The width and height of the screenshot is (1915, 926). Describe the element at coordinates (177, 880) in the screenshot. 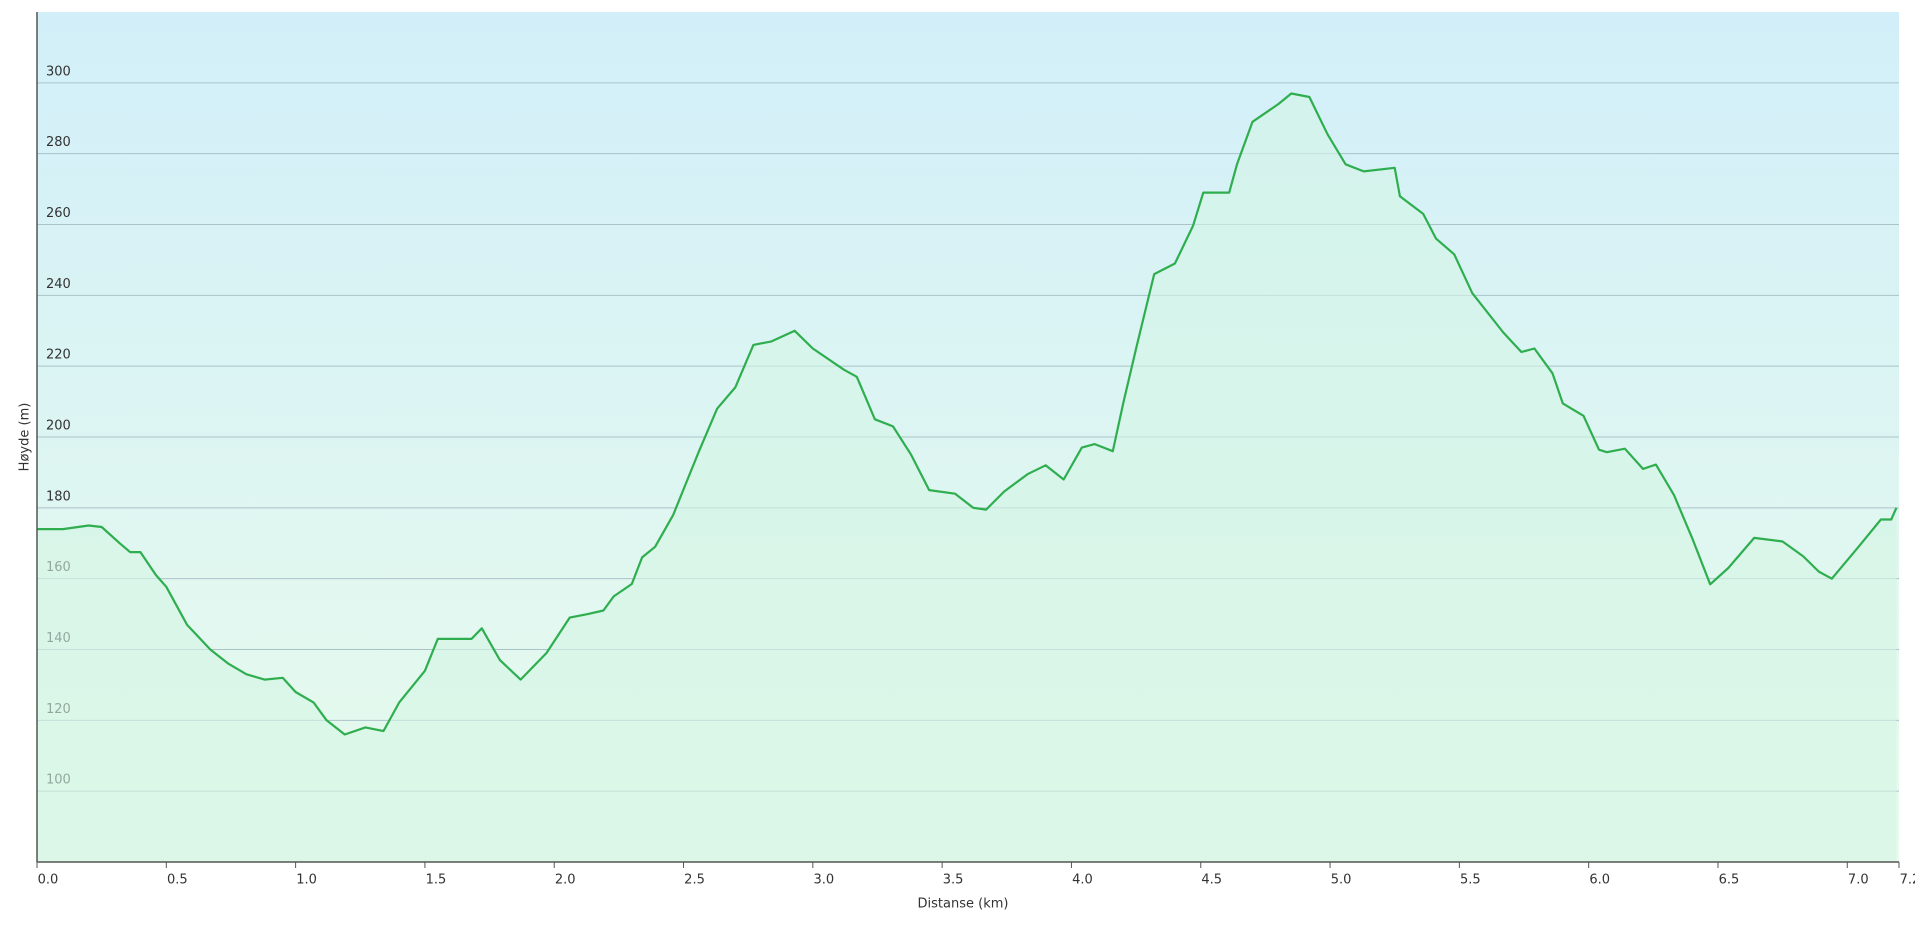

I see `x-tick-label: 0.5` at that location.